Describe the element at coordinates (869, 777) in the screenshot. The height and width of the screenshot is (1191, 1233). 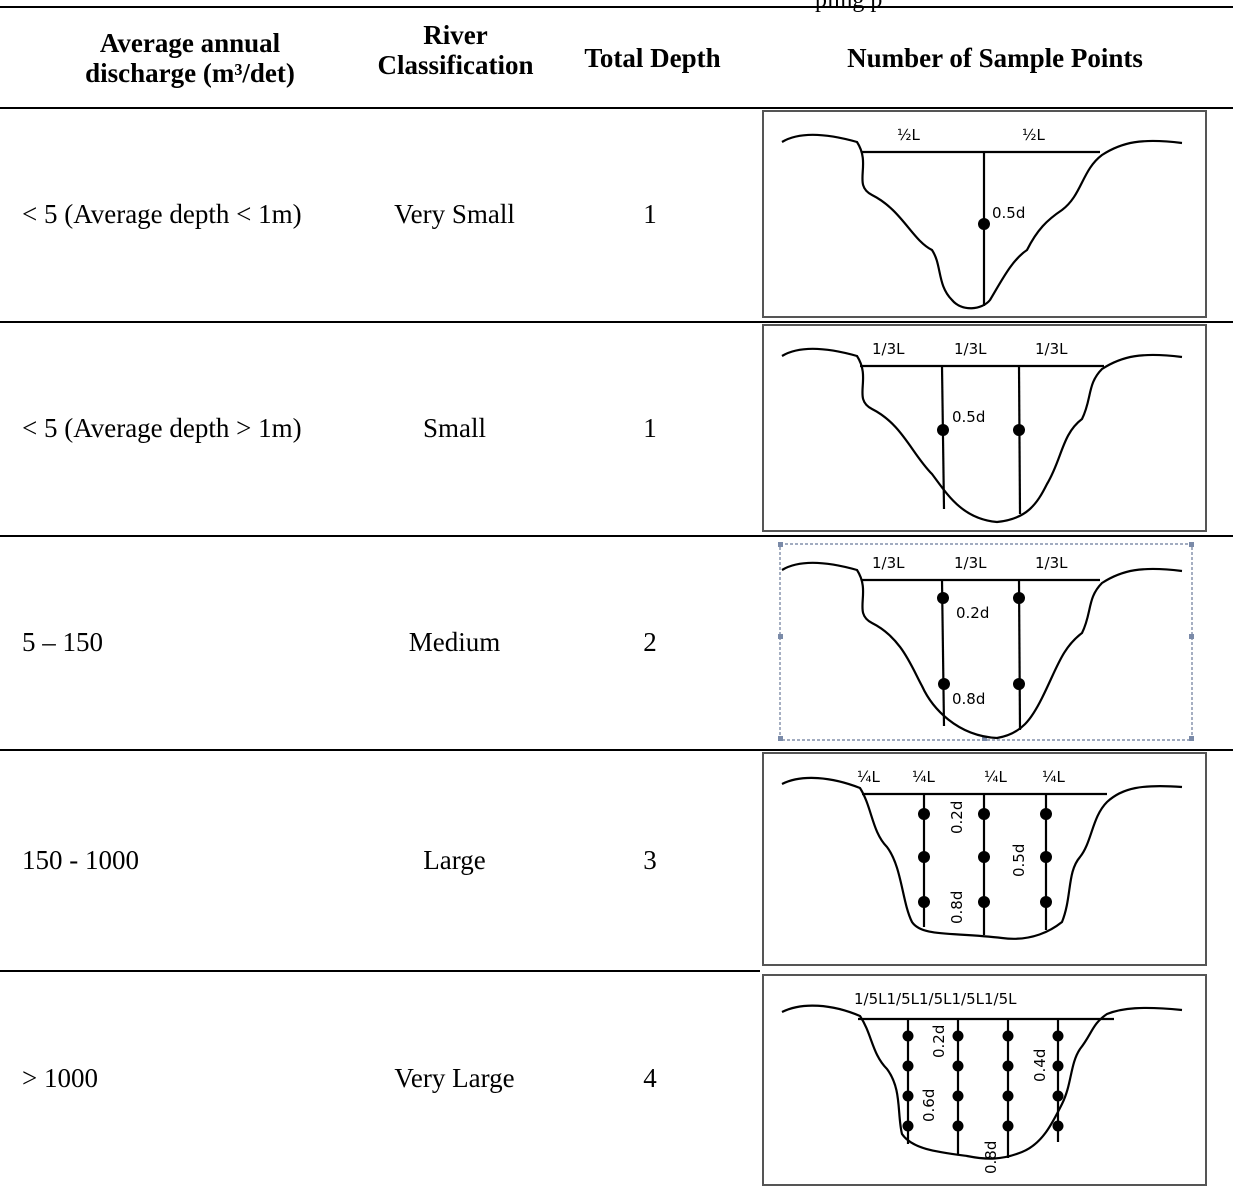
I see `row4-width-label-1: ¼L` at that location.